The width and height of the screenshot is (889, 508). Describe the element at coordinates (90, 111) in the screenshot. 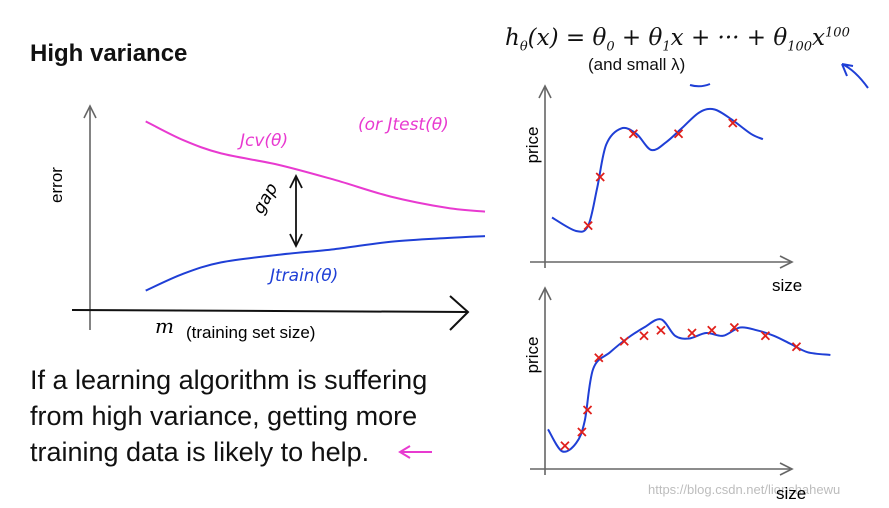

I see `lc-y-axis-arrow` at that location.